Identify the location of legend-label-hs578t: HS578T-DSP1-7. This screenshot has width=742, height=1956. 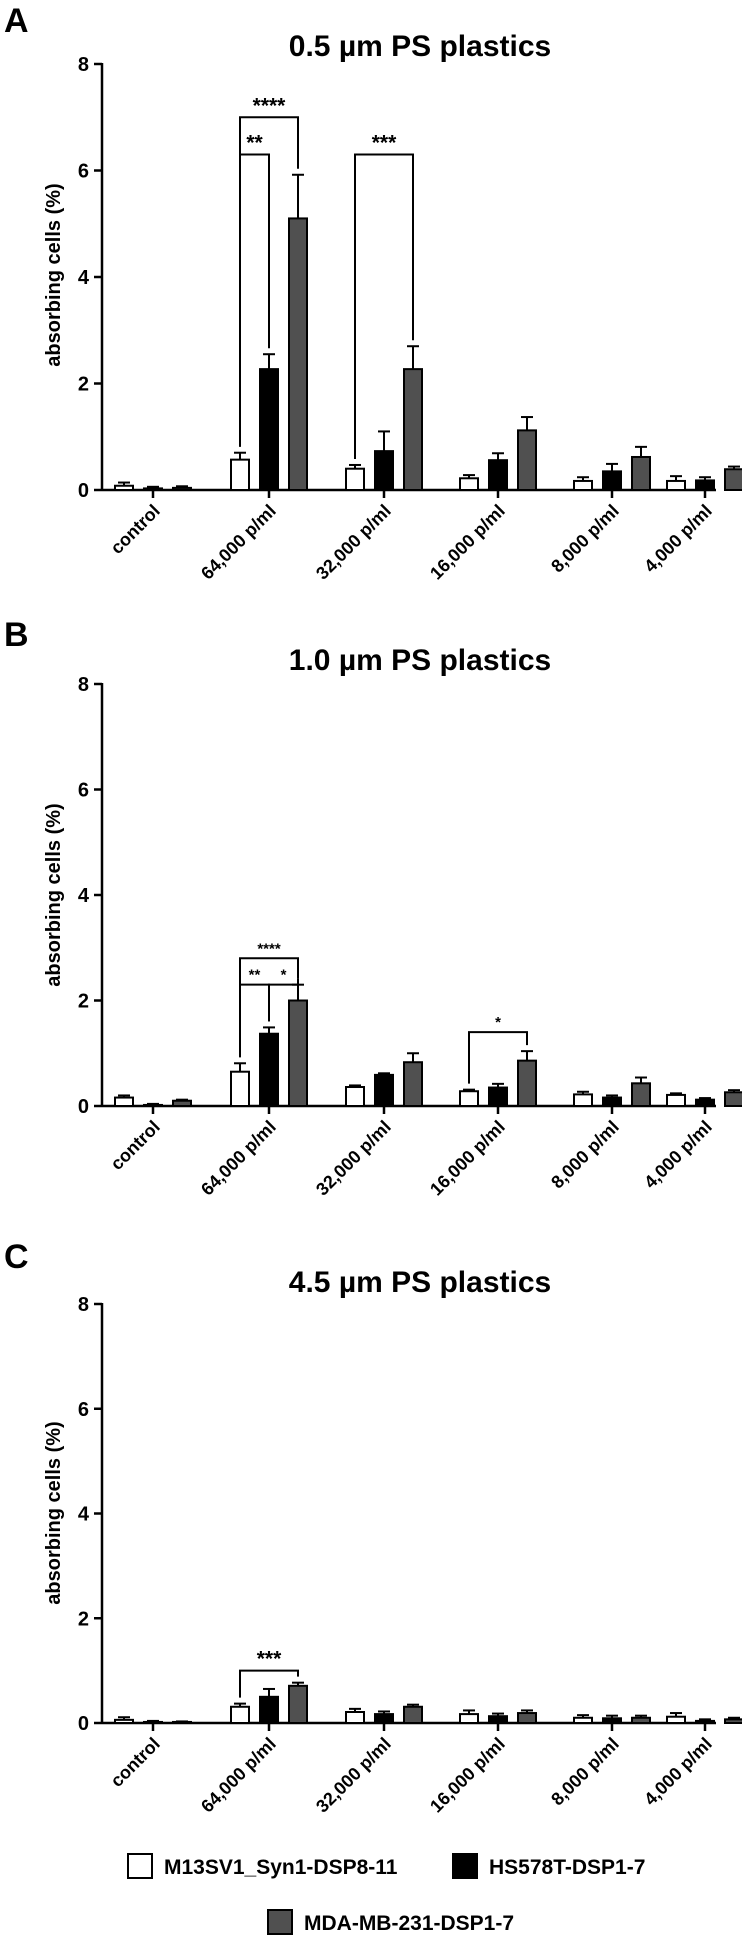
(567, 1867).